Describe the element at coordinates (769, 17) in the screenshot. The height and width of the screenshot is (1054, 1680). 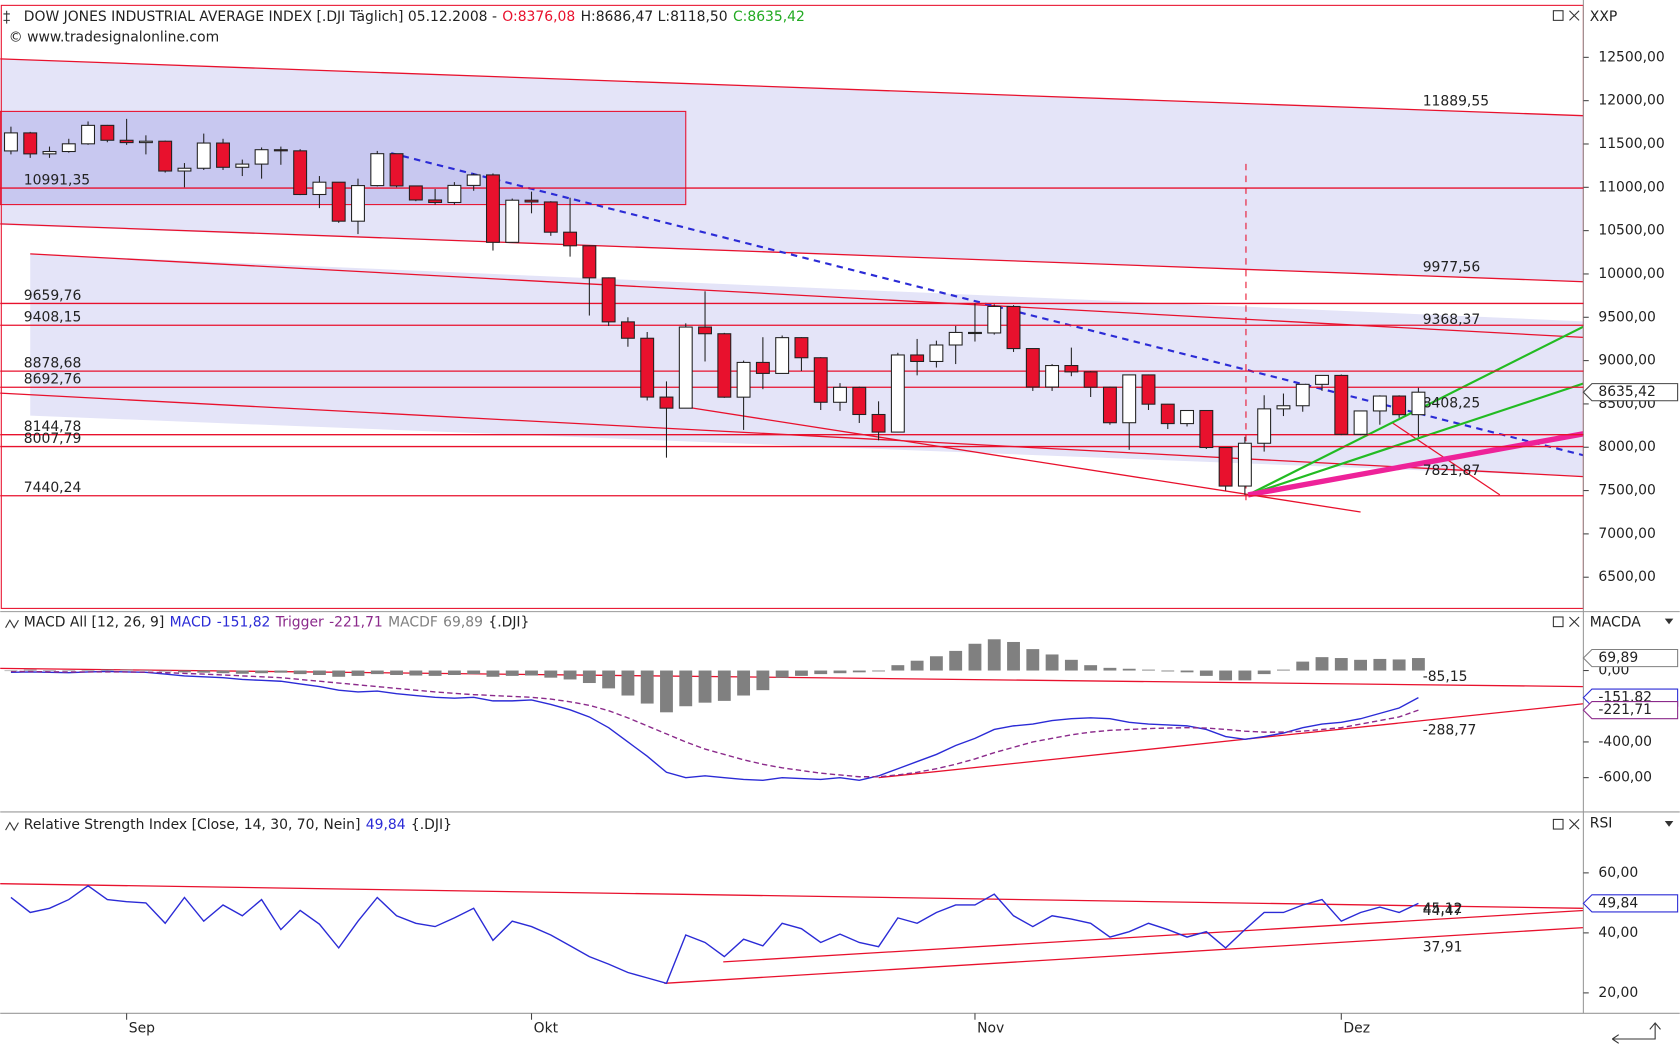
I see `header-part: C:8635,42` at that location.